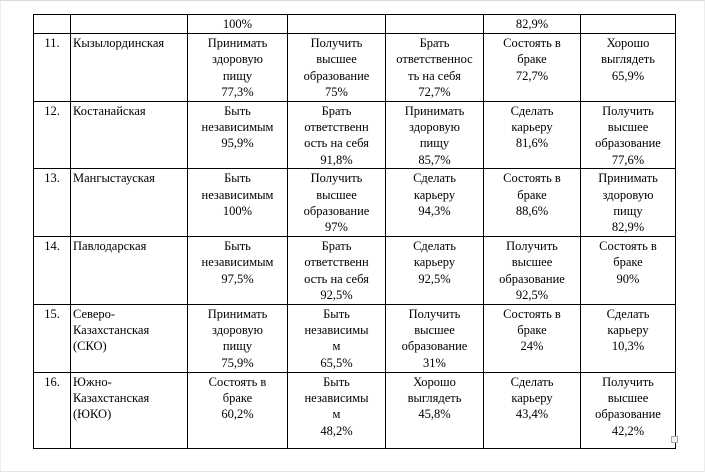  I want to click on value-pct: 10,3%, so click(628, 346).